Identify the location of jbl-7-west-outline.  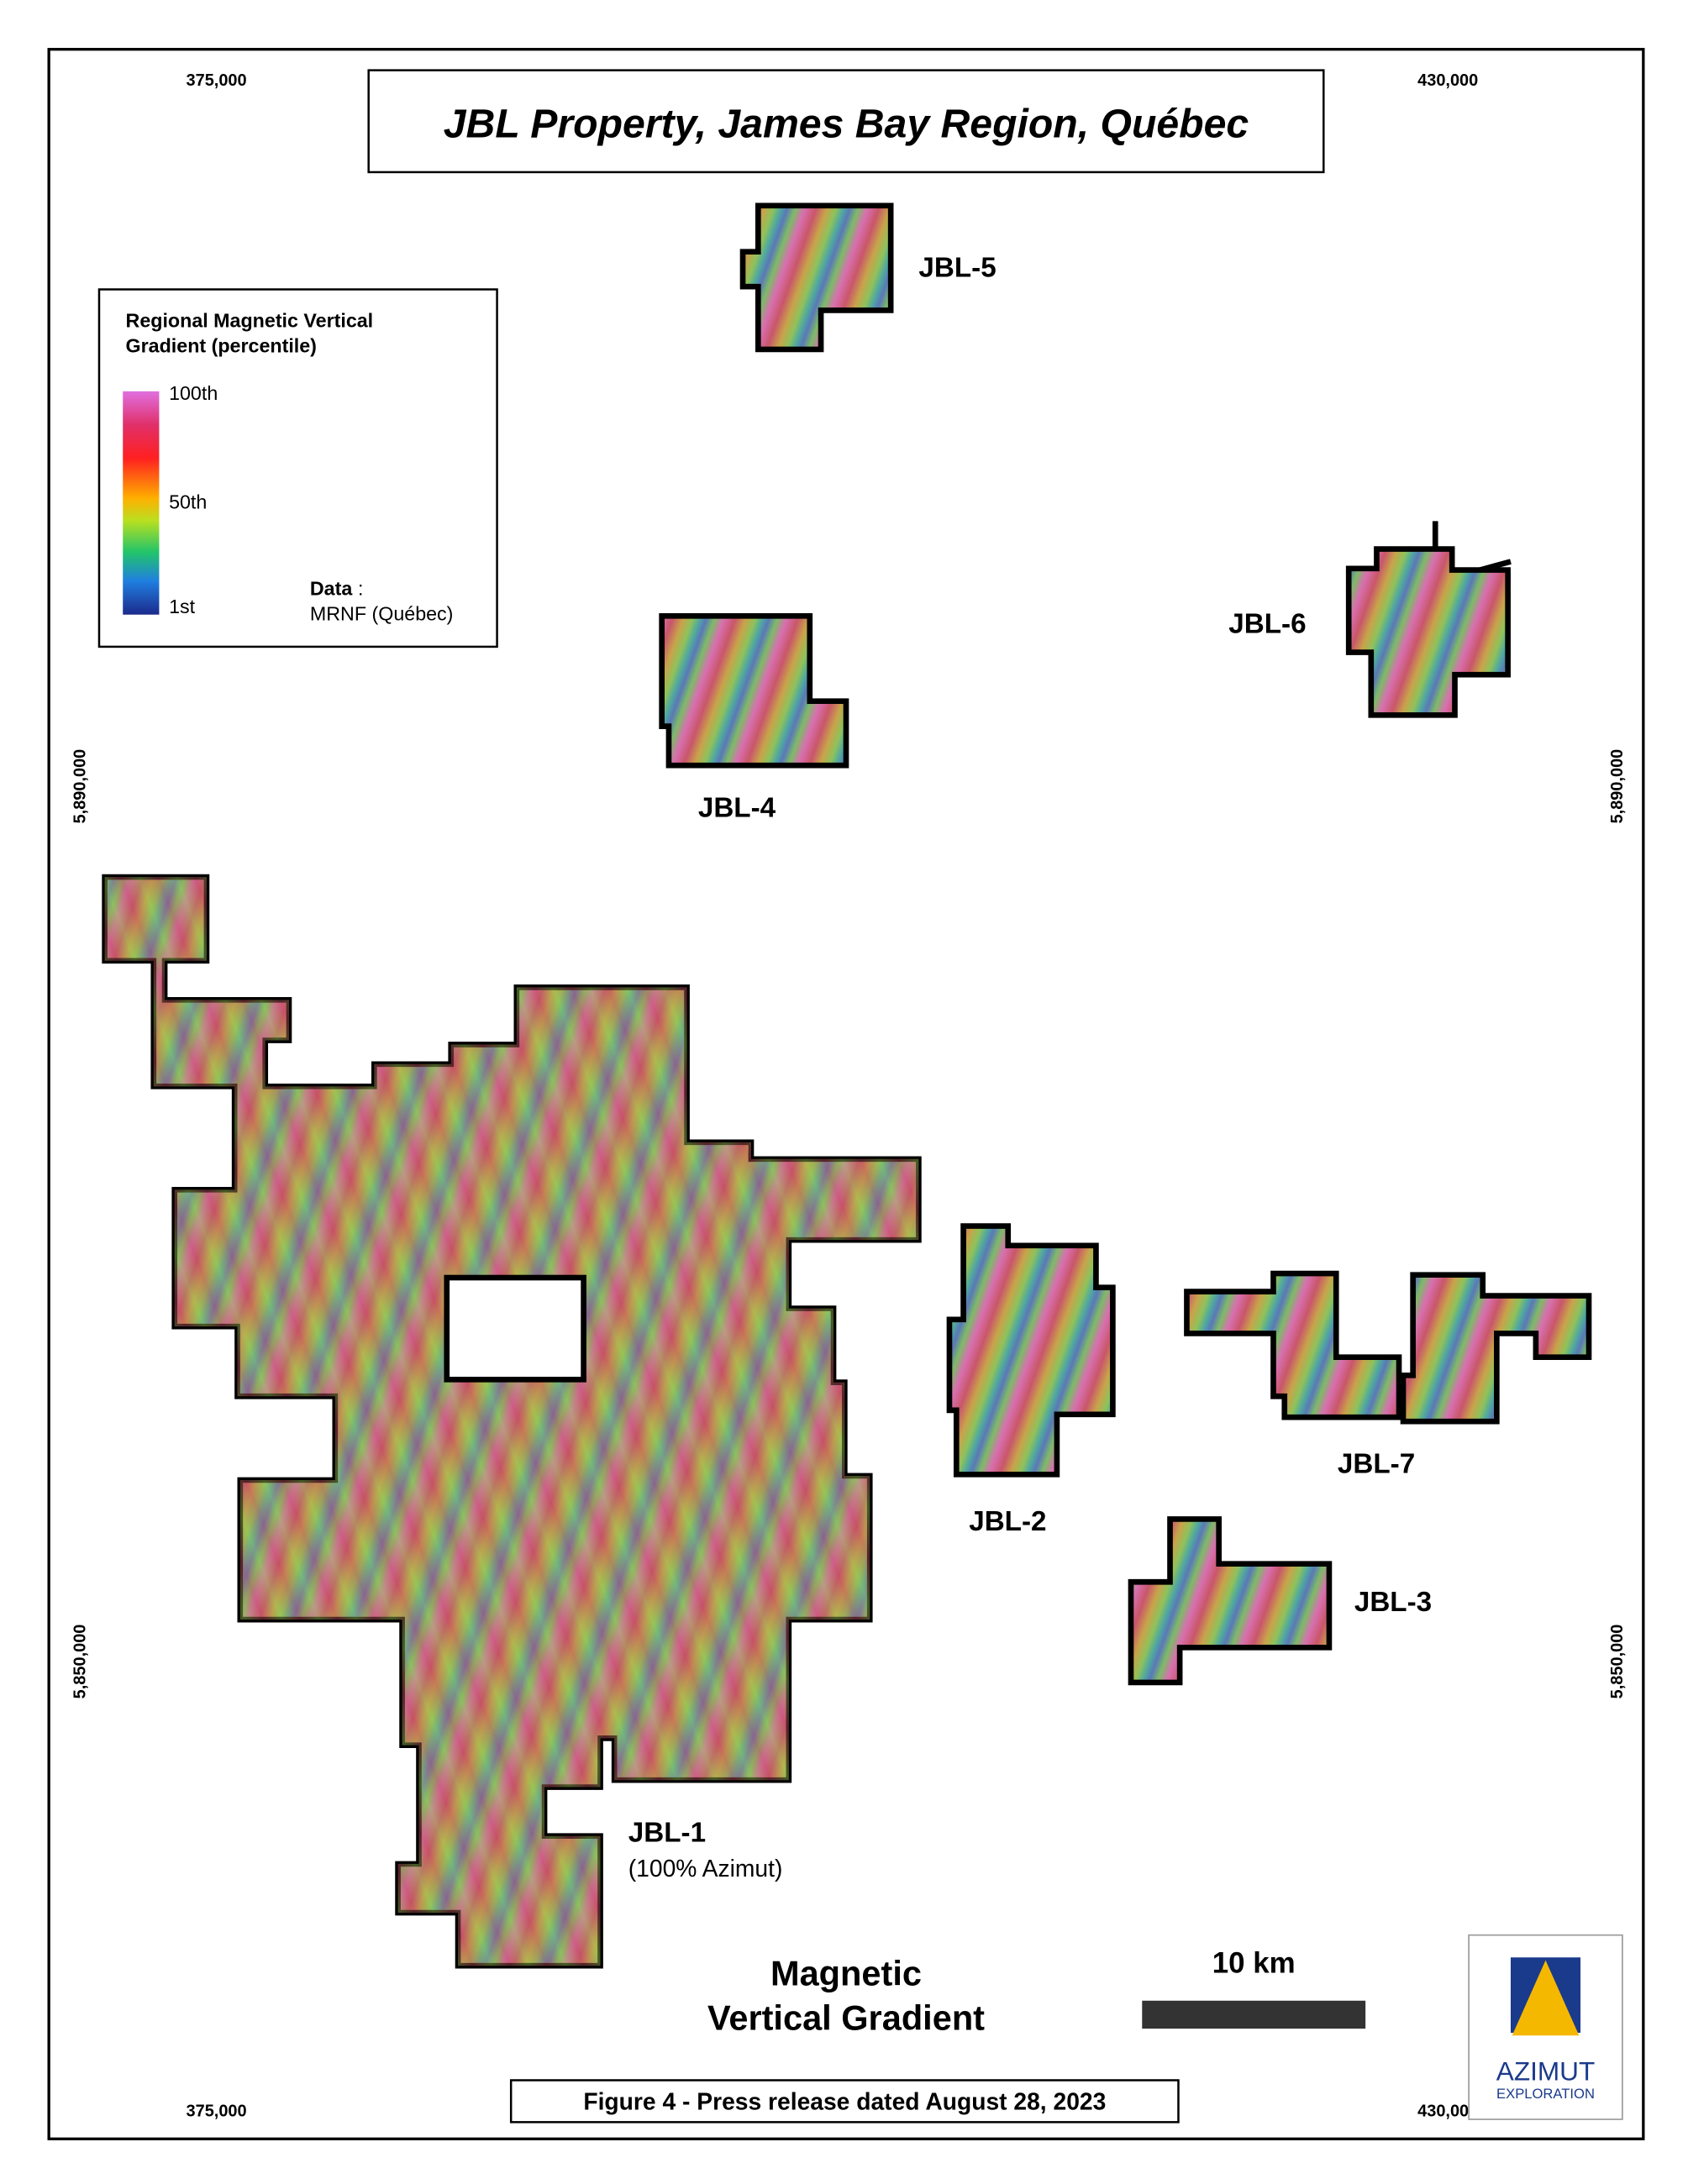
(1293, 1345).